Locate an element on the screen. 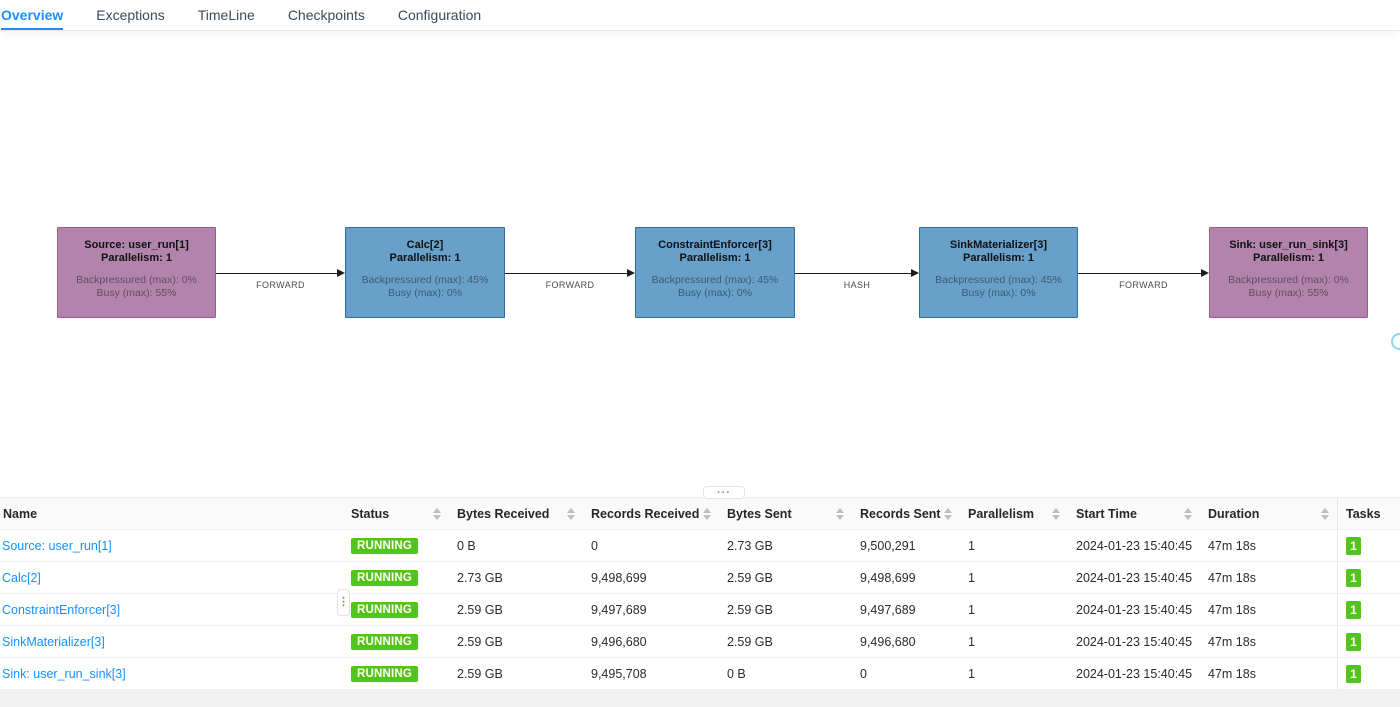  records-sent-cell: 9,500,291 is located at coordinates (888, 545).